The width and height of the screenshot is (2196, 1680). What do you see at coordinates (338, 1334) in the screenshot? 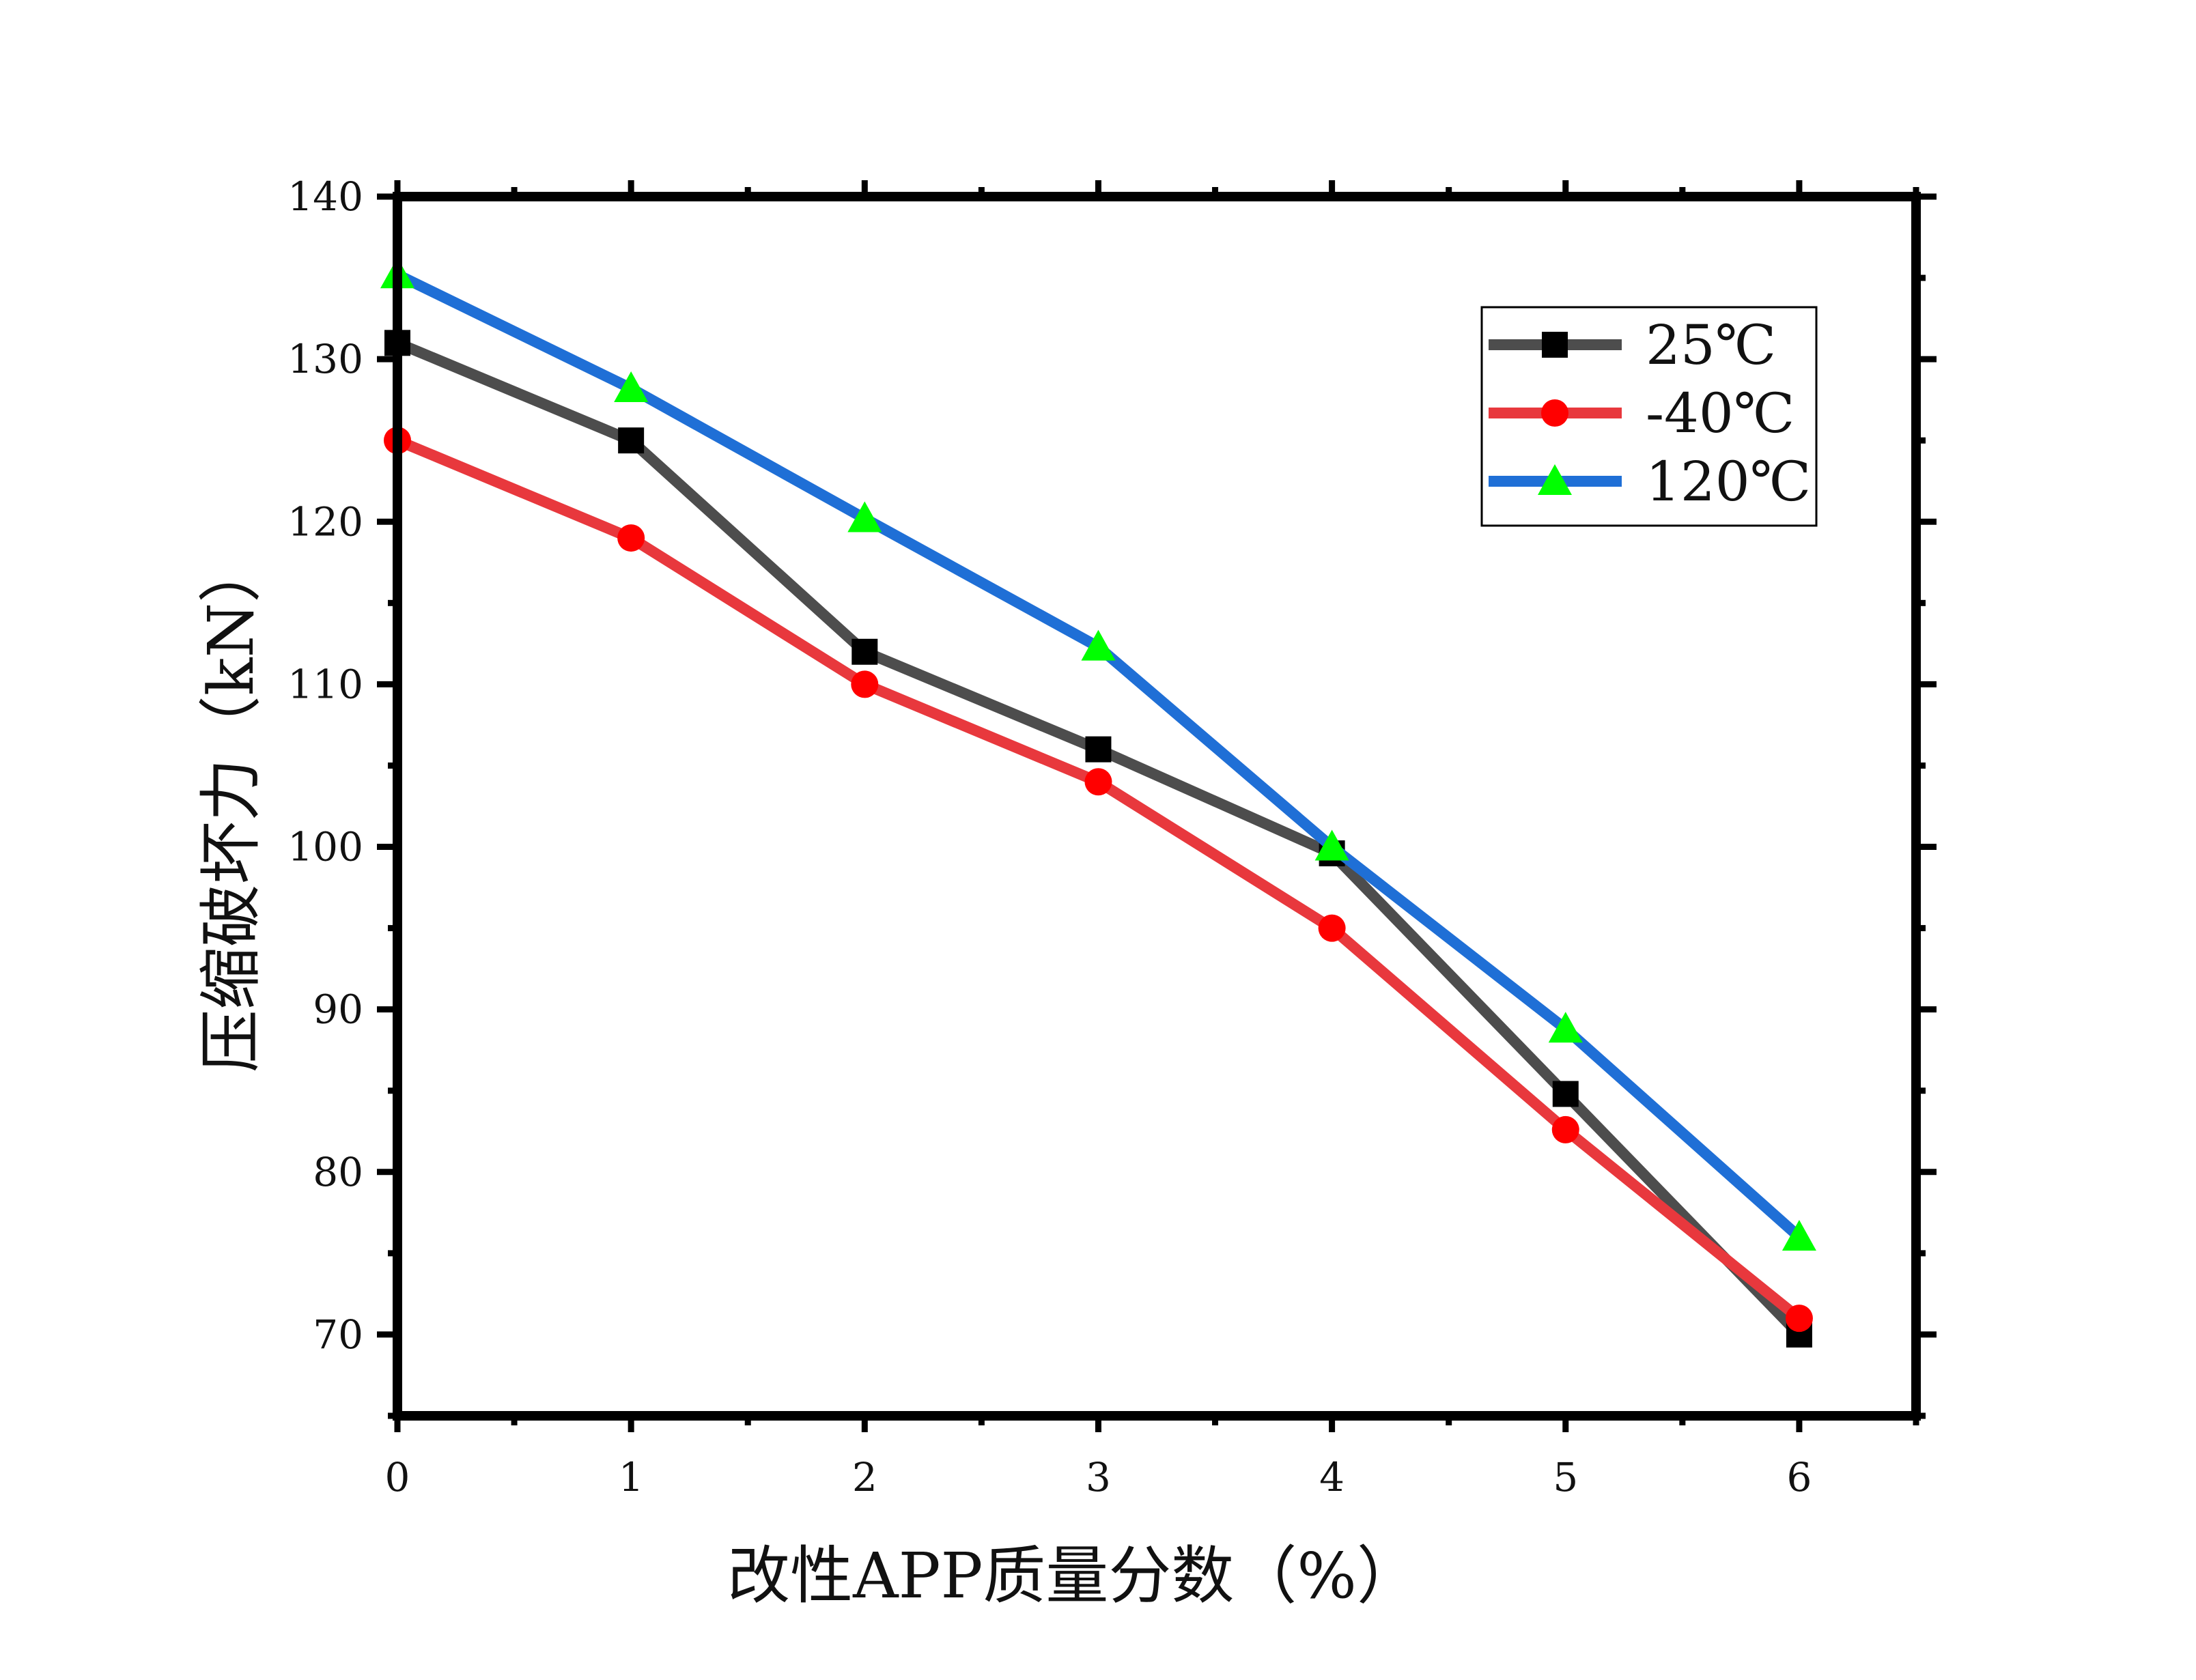
I see `y-tick-label: 70` at bounding box center [338, 1334].